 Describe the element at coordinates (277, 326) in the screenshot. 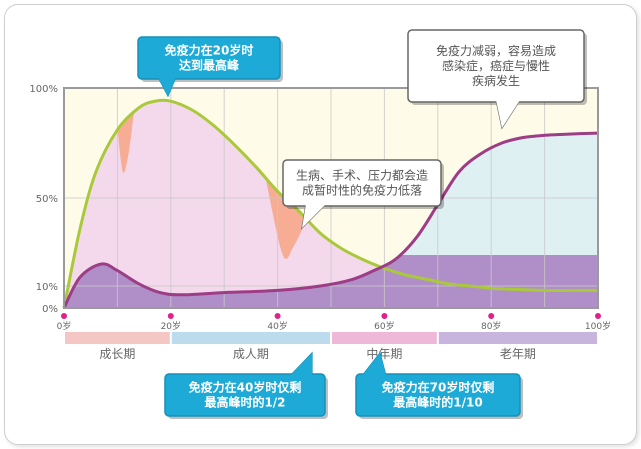

I see `x-tick-label: 40岁` at that location.